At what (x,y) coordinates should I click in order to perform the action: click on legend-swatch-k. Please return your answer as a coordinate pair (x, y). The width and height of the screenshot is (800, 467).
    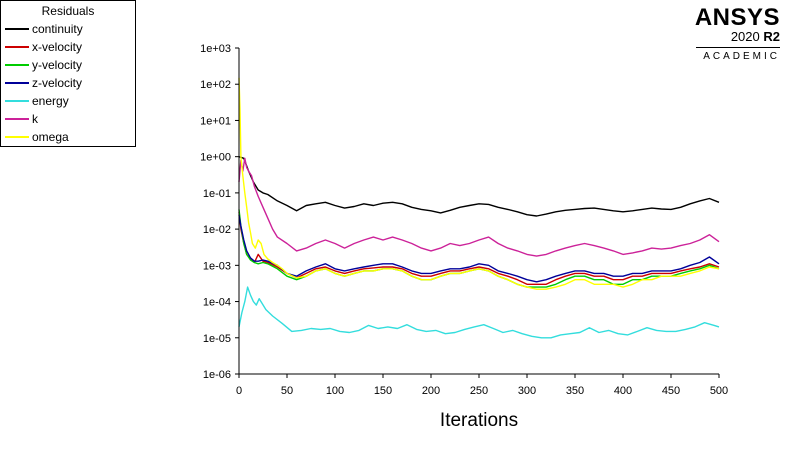
    Looking at the image, I should click on (17, 119).